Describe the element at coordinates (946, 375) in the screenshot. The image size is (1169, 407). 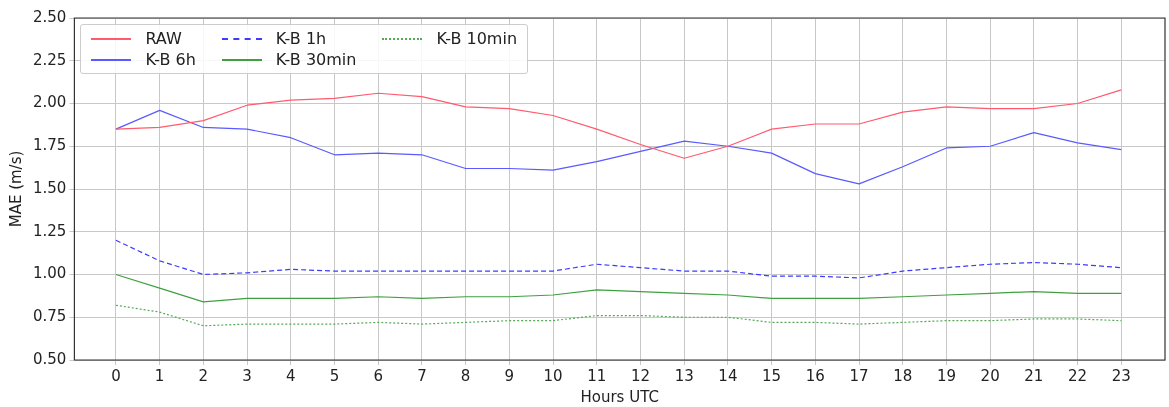
I see `x-tick-label: 19` at that location.